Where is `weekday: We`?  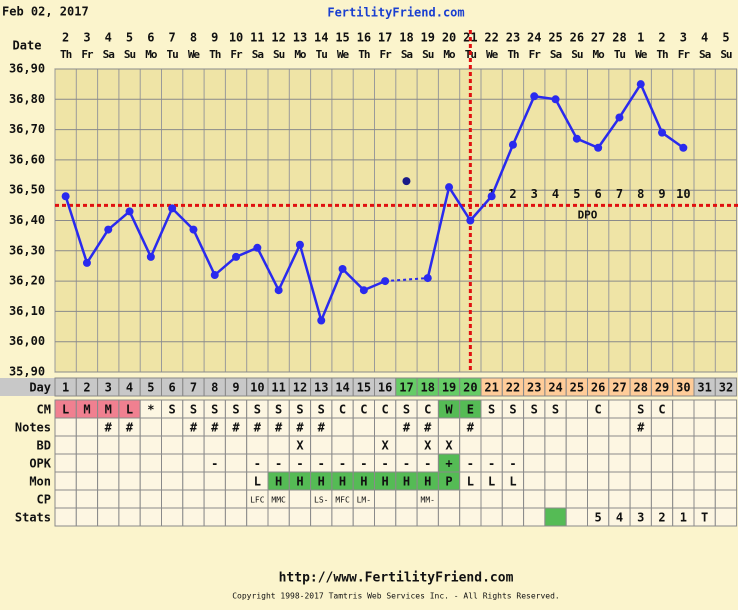 weekday: We is located at coordinates (641, 54).